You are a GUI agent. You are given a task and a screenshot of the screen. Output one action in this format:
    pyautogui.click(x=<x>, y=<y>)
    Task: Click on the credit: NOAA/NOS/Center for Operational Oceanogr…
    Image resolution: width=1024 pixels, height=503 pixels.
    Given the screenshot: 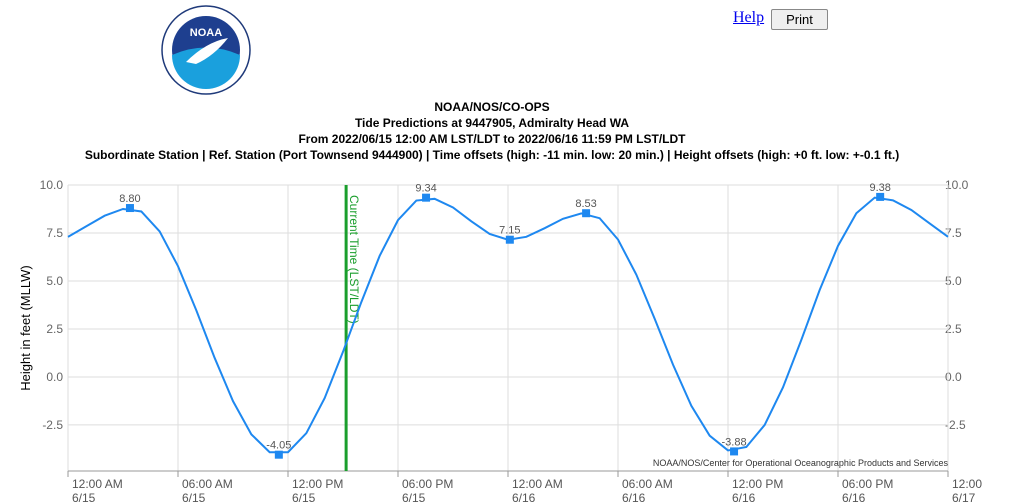 What is the action you would take?
    pyautogui.click(x=801, y=463)
    